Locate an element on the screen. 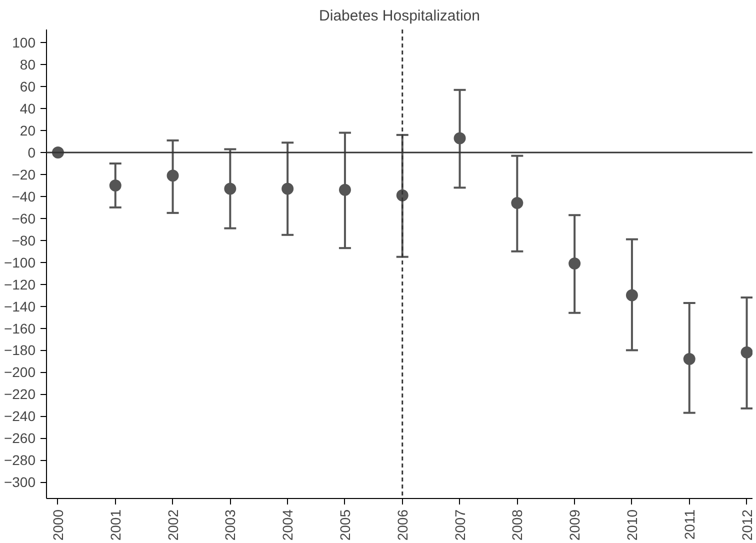 This screenshot has width=756, height=543. y-tick-label: −160 is located at coordinates (20, 328).